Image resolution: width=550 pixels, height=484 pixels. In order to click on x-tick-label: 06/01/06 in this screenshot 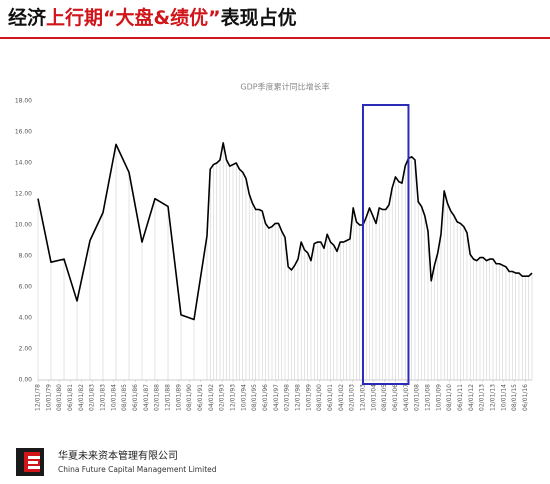, I will do `click(395, 397)`.